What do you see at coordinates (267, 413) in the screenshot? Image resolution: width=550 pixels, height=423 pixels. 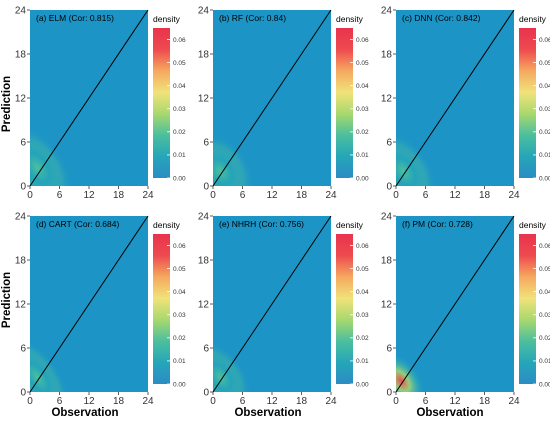 I see `x-axis-title-2: Observation` at bounding box center [267, 413].